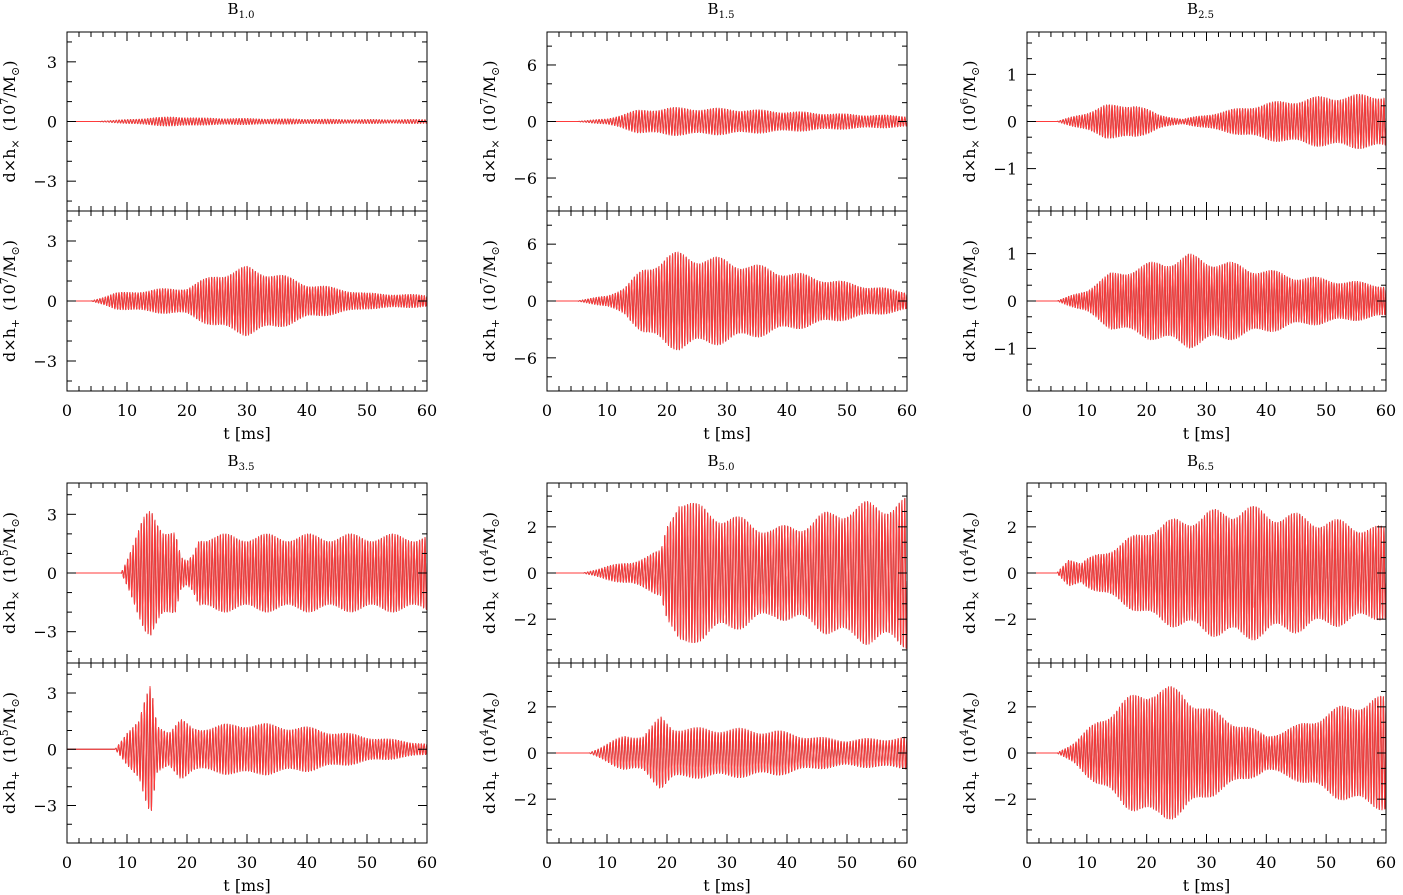  Describe the element at coordinates (721, 462) in the screenshot. I see `panel-title: B5.0` at that location.